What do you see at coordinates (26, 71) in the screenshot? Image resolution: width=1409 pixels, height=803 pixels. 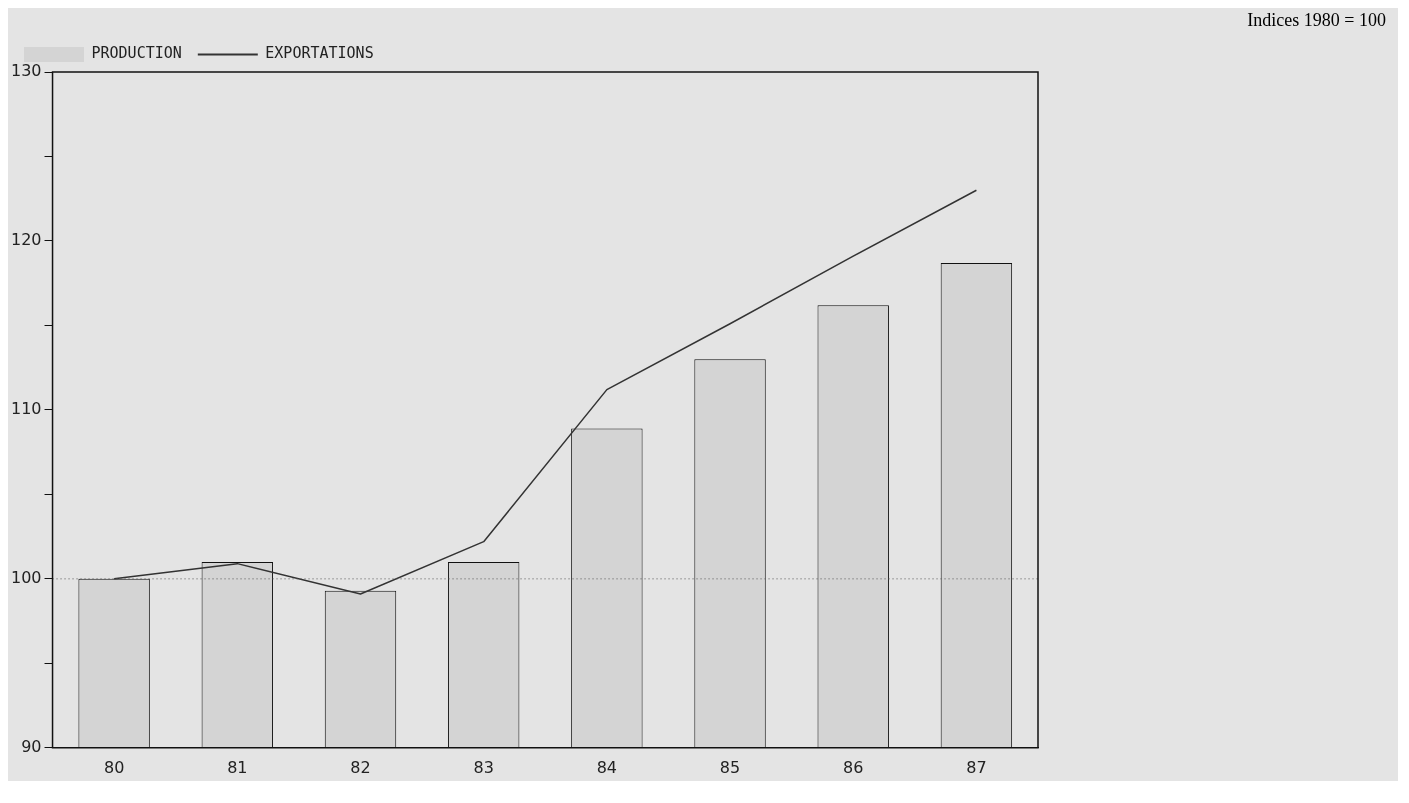 I see `y-tick-label: 130` at bounding box center [26, 71].